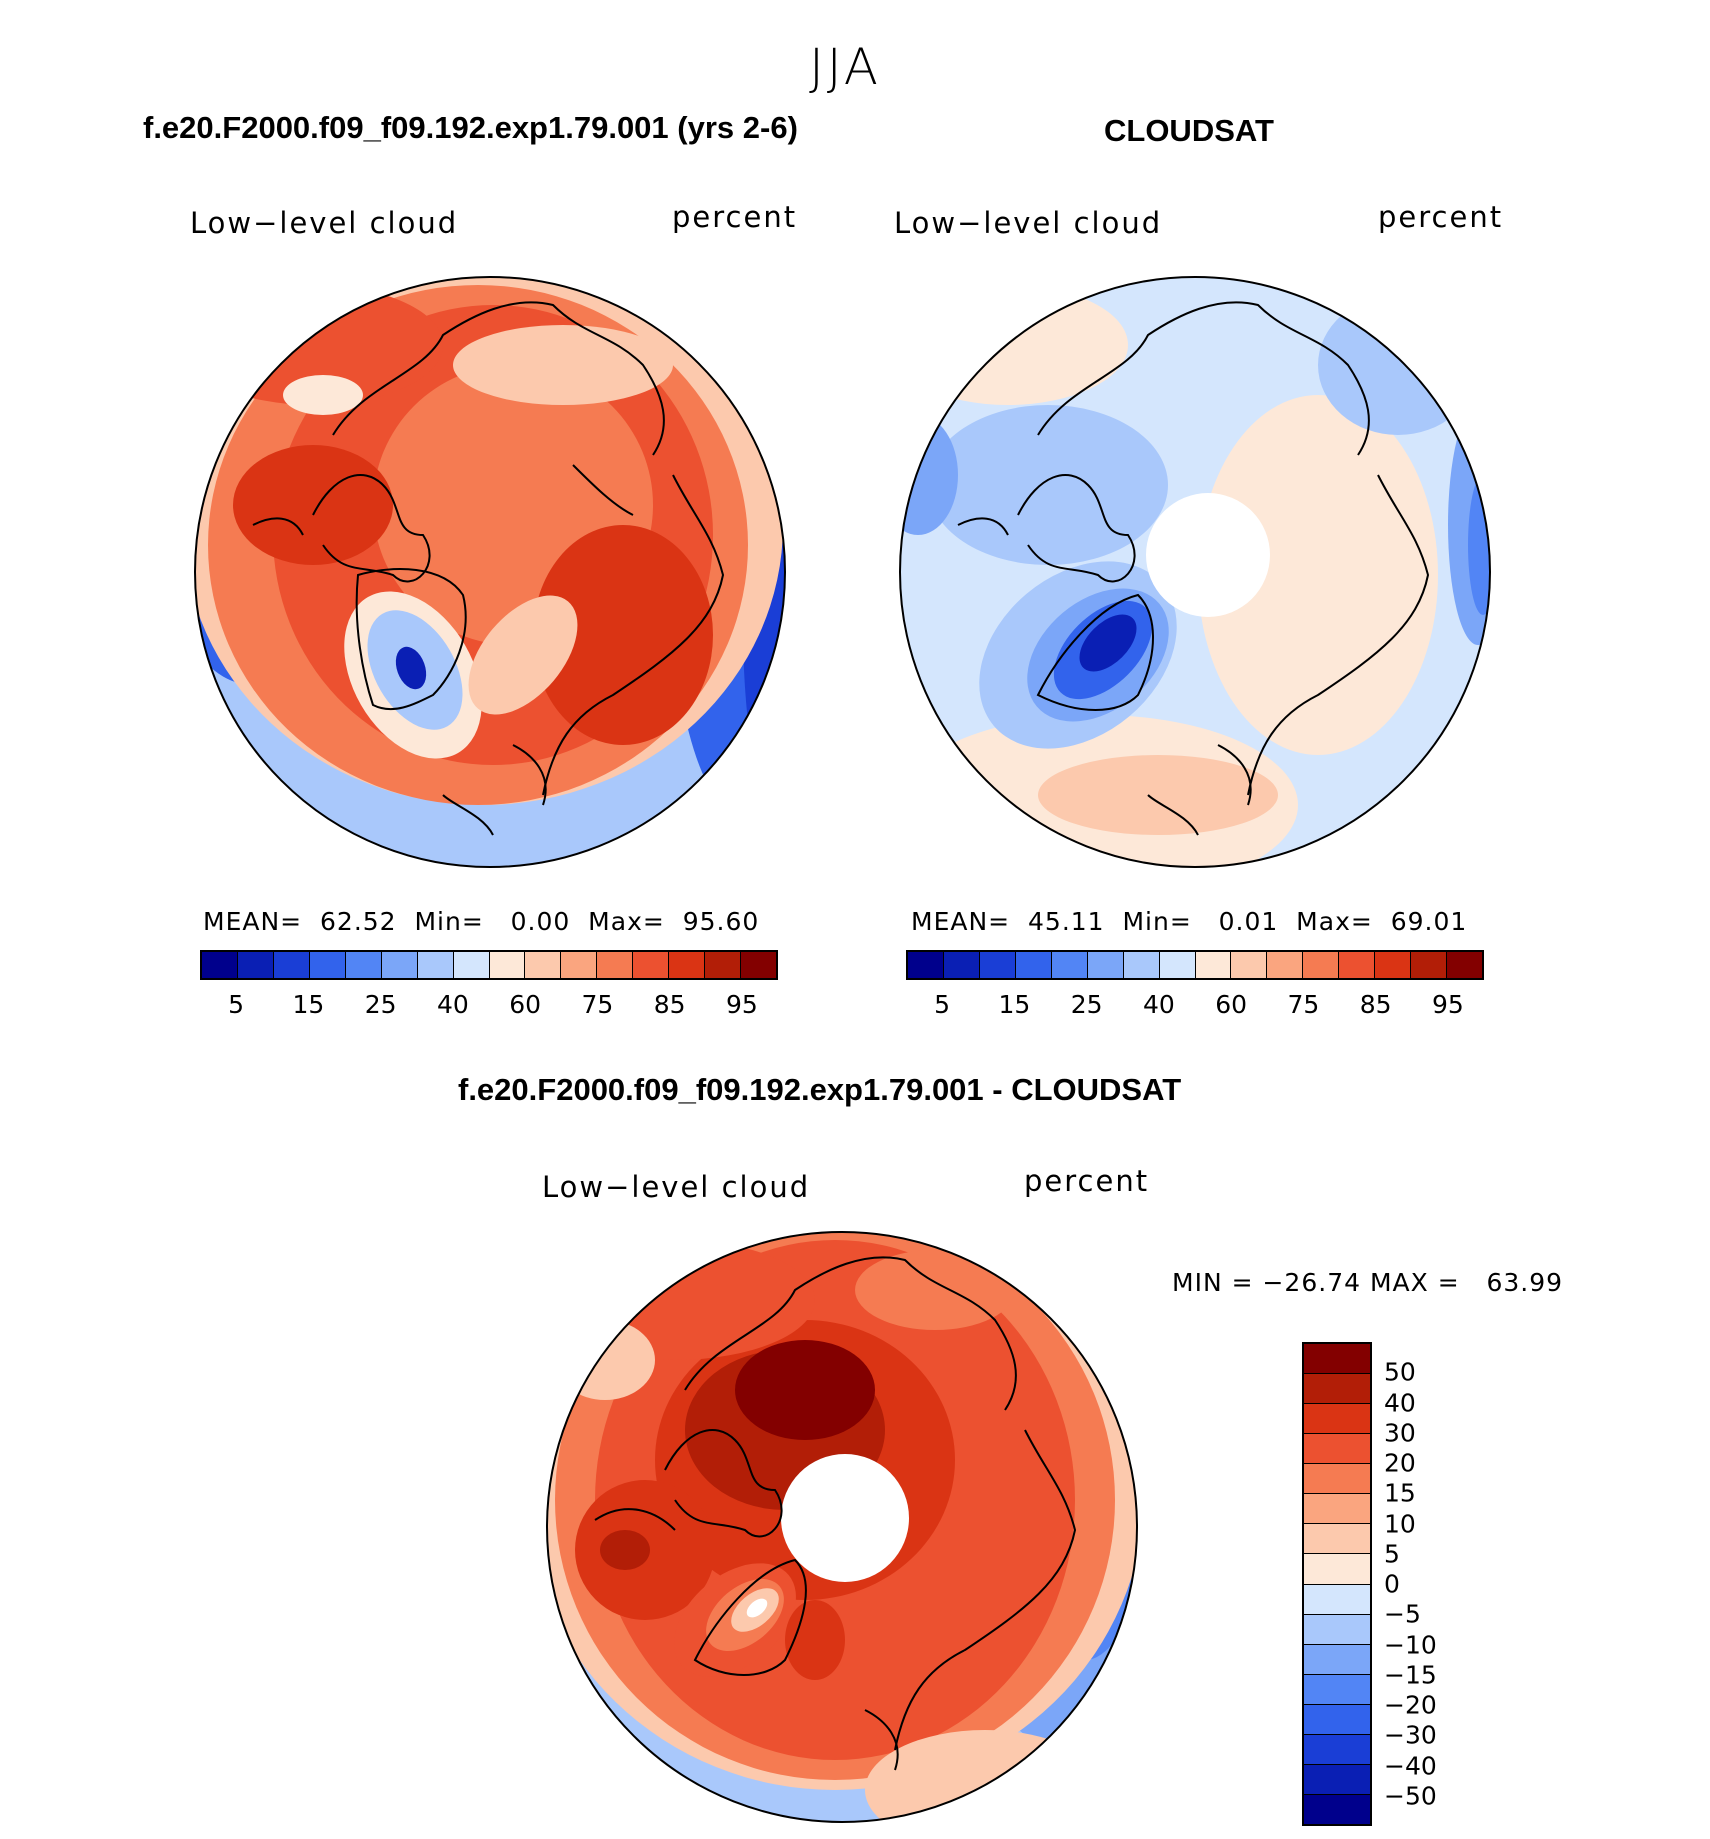  I want to click on diff-colorbar-tick-label: 10, so click(1400, 1523).